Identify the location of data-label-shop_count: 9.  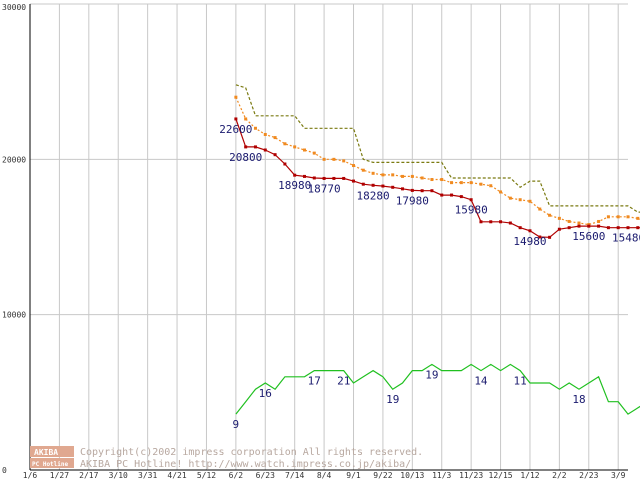
(236, 424).